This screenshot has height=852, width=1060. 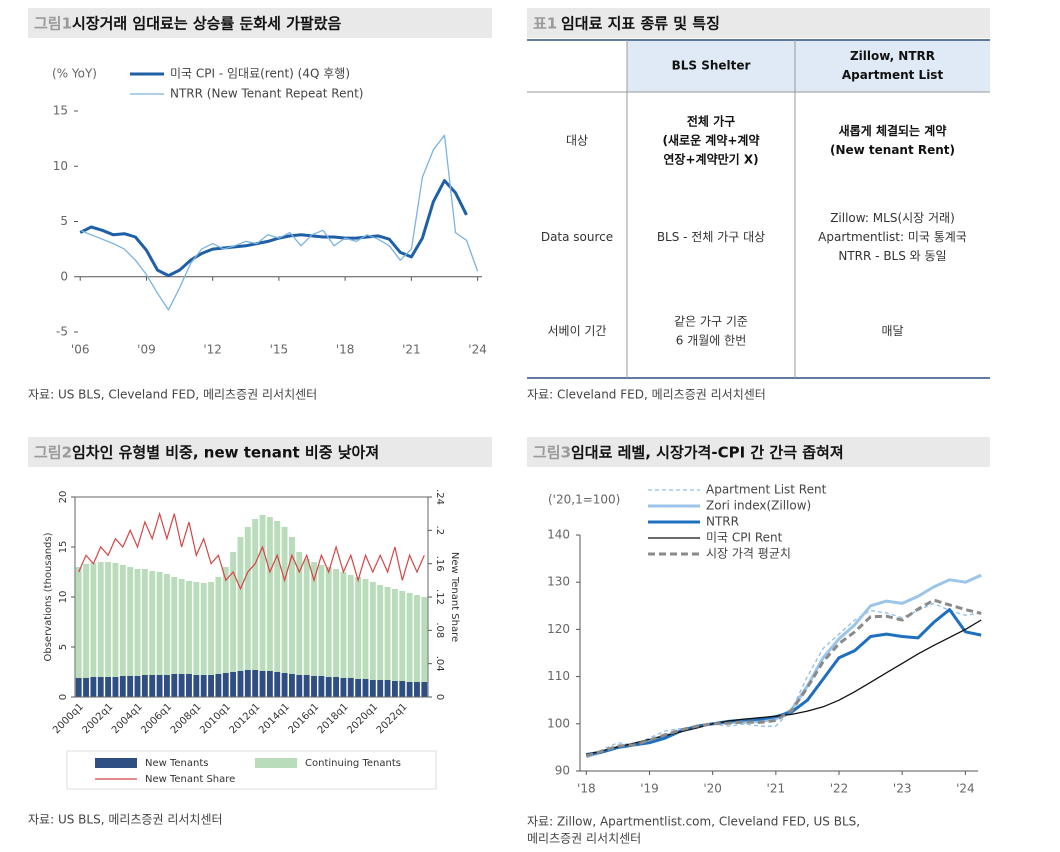 What do you see at coordinates (177, 763) in the screenshot?
I see `legend-label: New Tenants` at bounding box center [177, 763].